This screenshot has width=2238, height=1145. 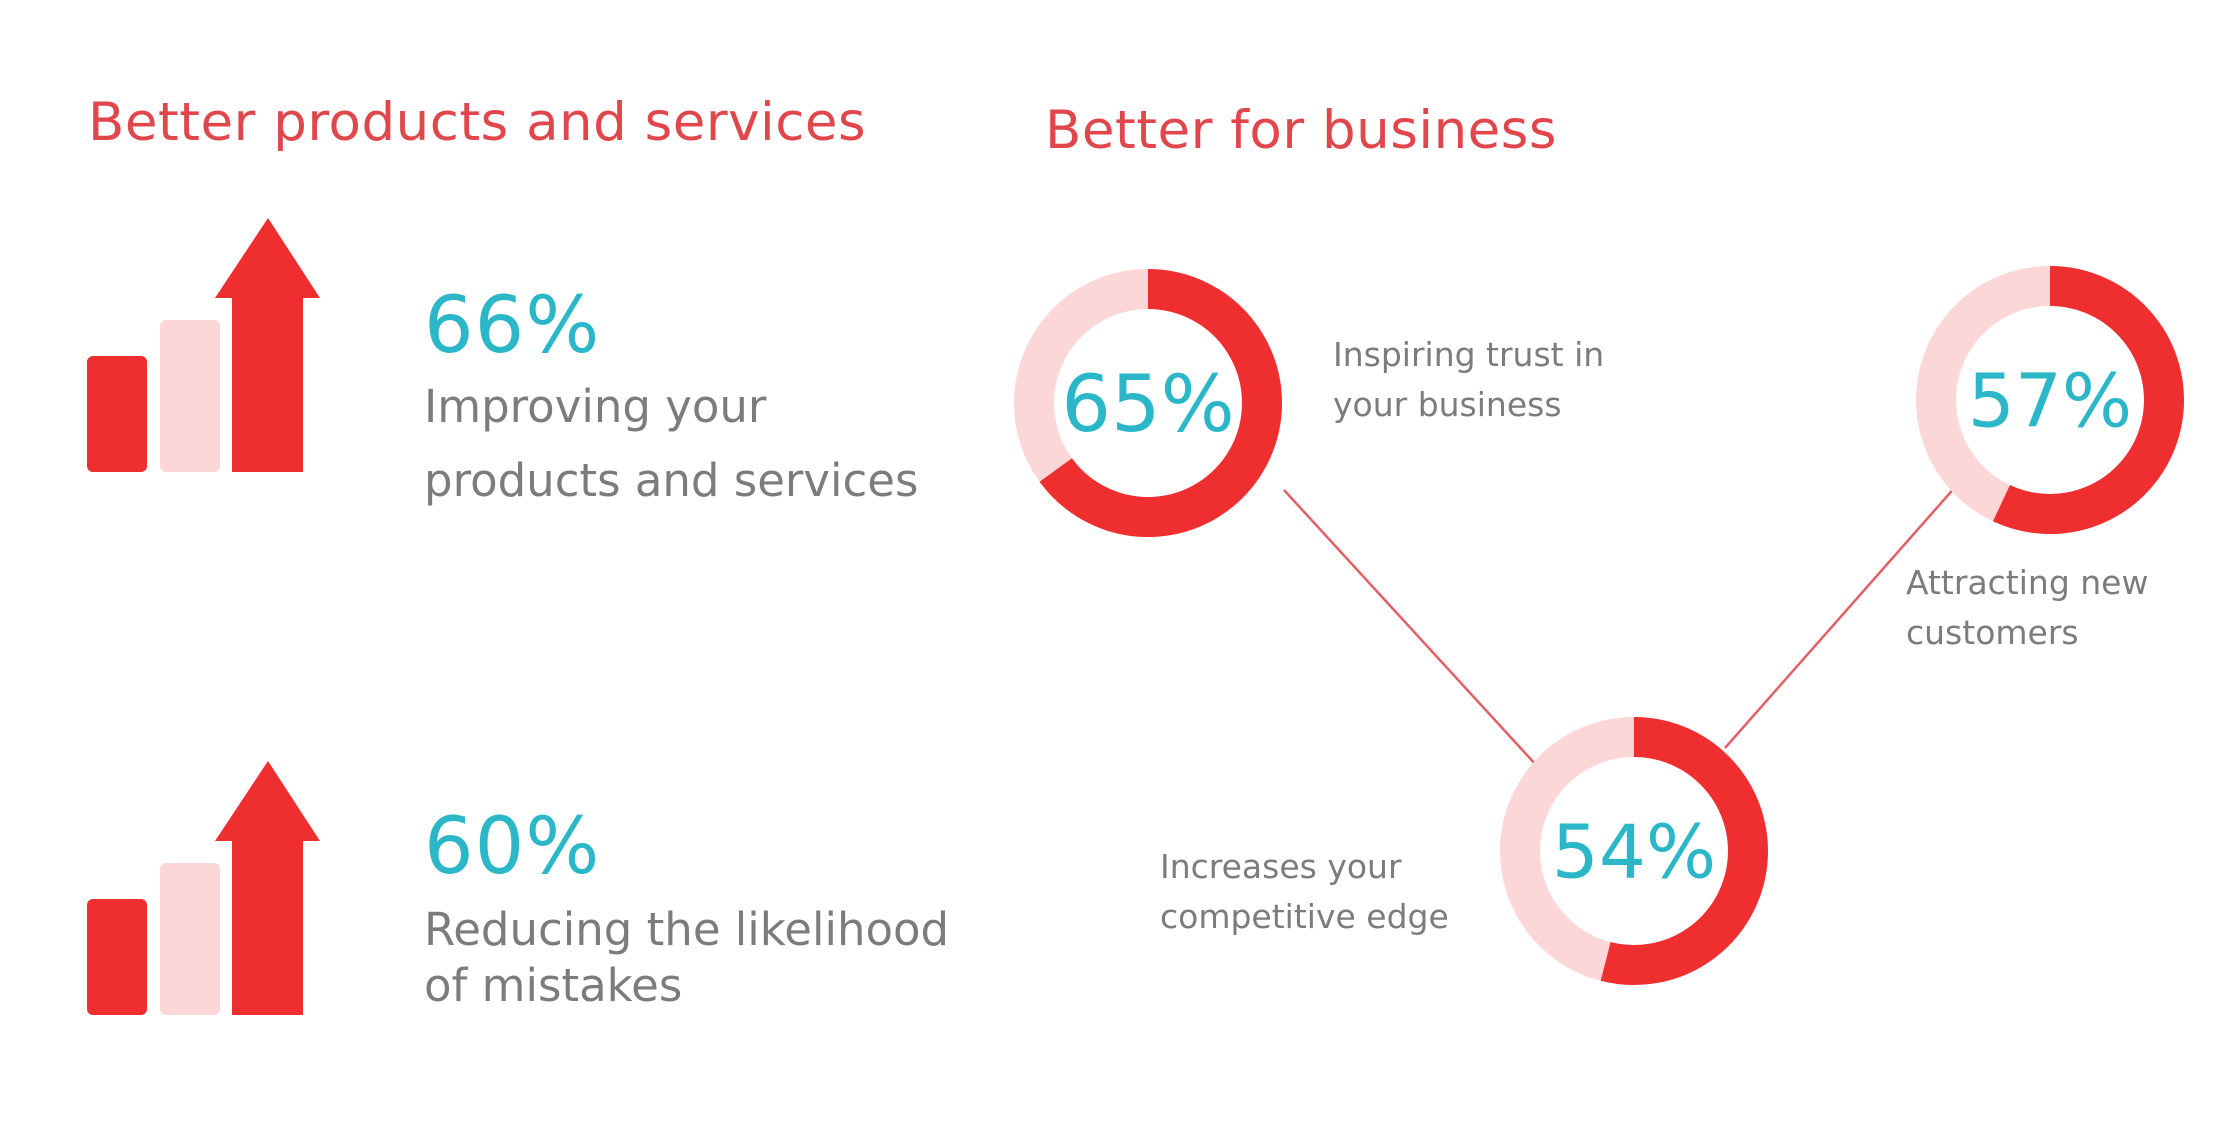 What do you see at coordinates (1304, 892) in the screenshot?
I see `donut-caption-edge: Increases your competitive edge` at bounding box center [1304, 892].